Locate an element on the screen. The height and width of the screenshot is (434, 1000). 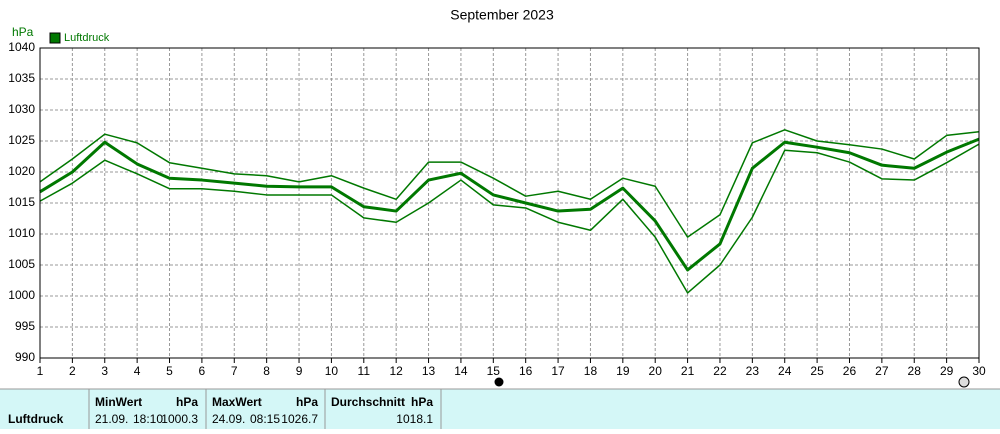
x-tick-label: 6 is located at coordinates (202, 371).